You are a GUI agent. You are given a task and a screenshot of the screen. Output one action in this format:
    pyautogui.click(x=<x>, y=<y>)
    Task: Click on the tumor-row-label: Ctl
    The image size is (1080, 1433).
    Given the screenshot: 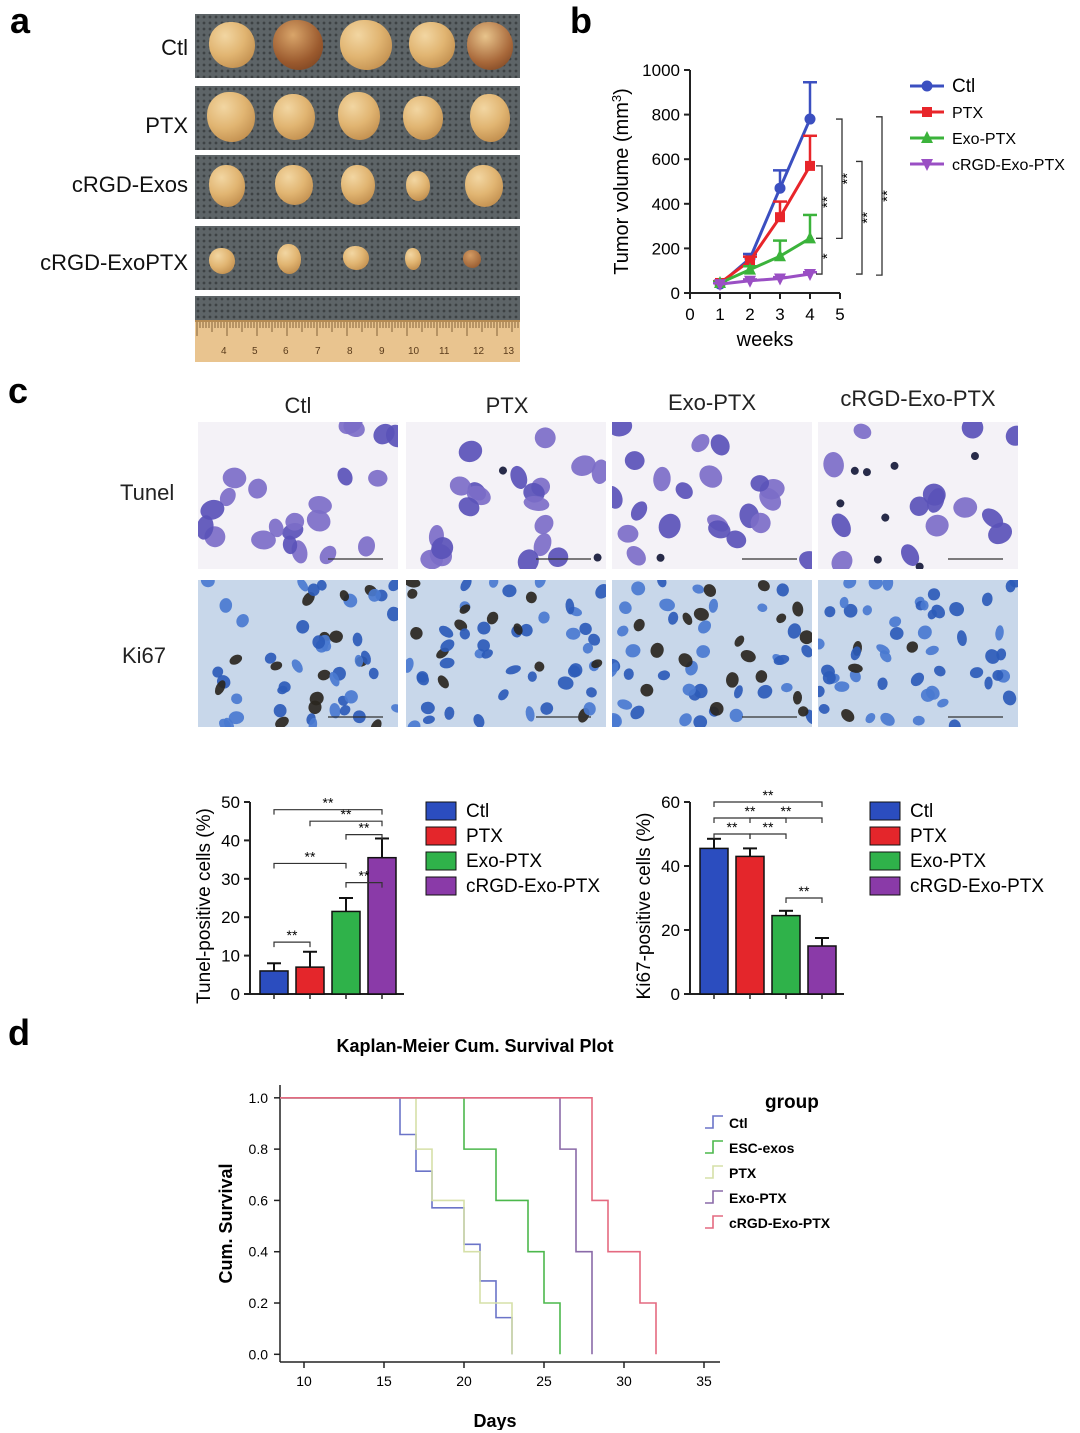 What is the action you would take?
    pyautogui.click(x=174, y=47)
    